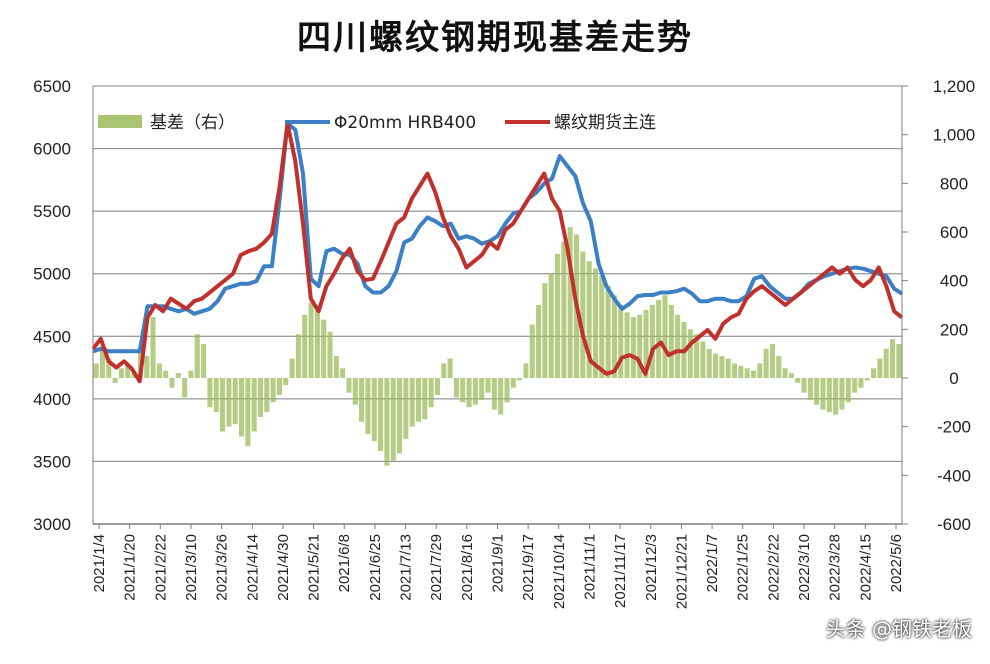 This screenshot has width=990, height=664. Describe the element at coordinates (954, 524) in the screenshot. I see `y-right-tick-label: -600` at that location.